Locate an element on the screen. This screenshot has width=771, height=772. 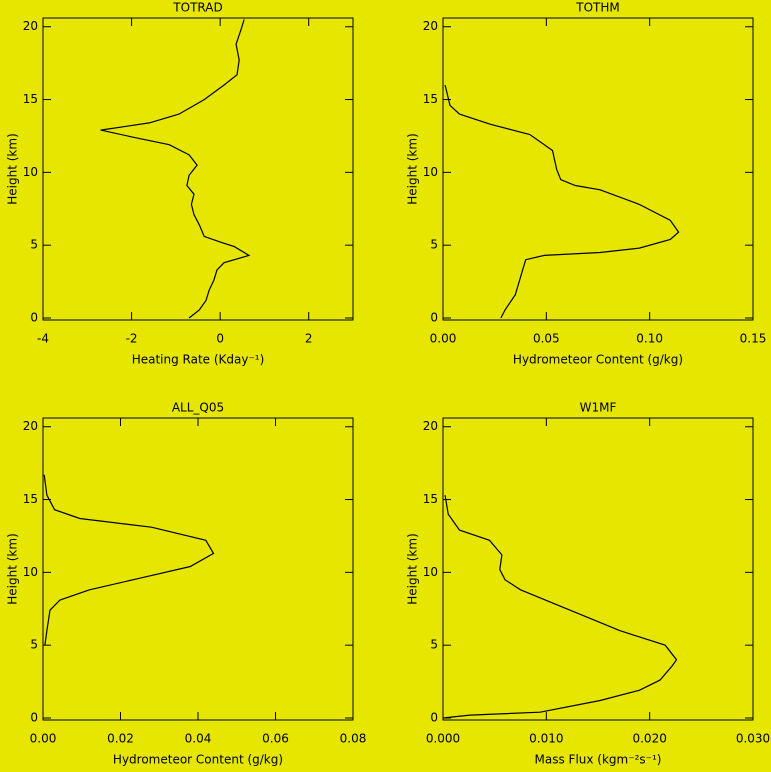
x-tick-label: 0.02 is located at coordinates (120, 739).